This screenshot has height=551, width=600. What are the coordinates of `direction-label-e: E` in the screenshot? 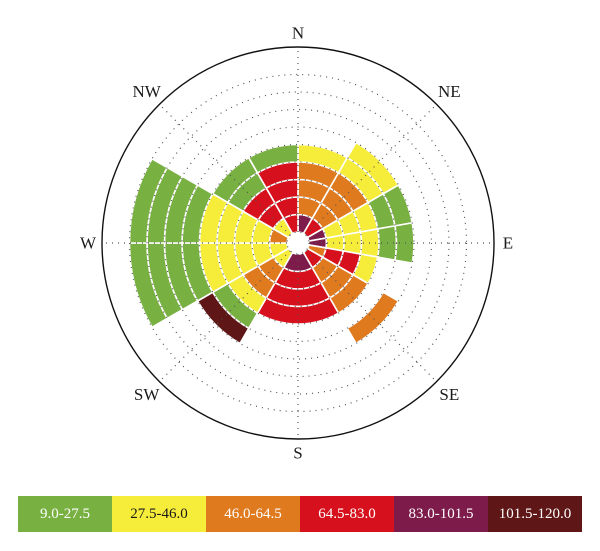 It's located at (508, 243).